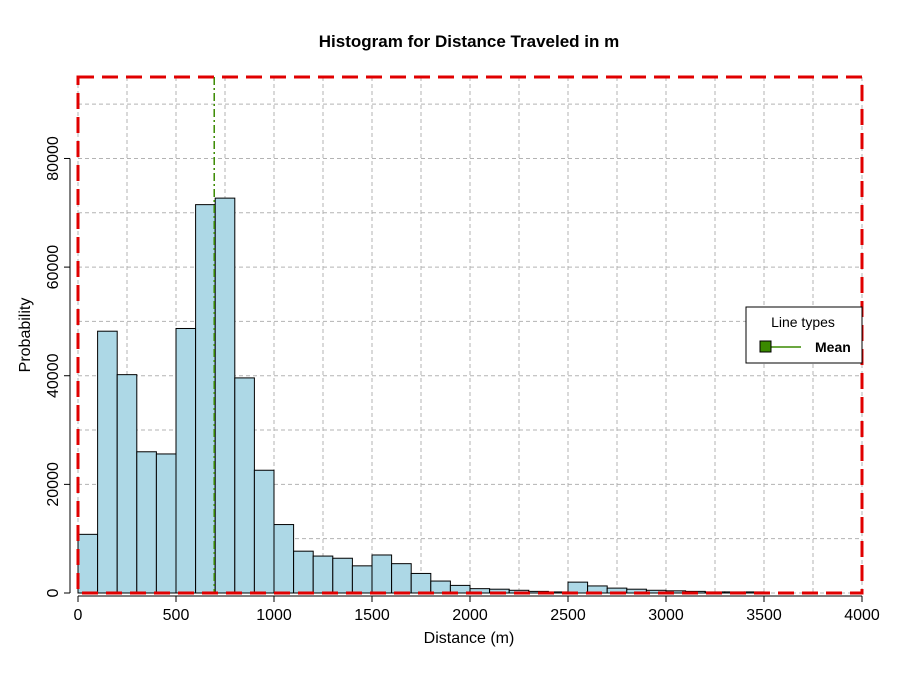  I want to click on y-tick-label: 80000, so click(53, 158).